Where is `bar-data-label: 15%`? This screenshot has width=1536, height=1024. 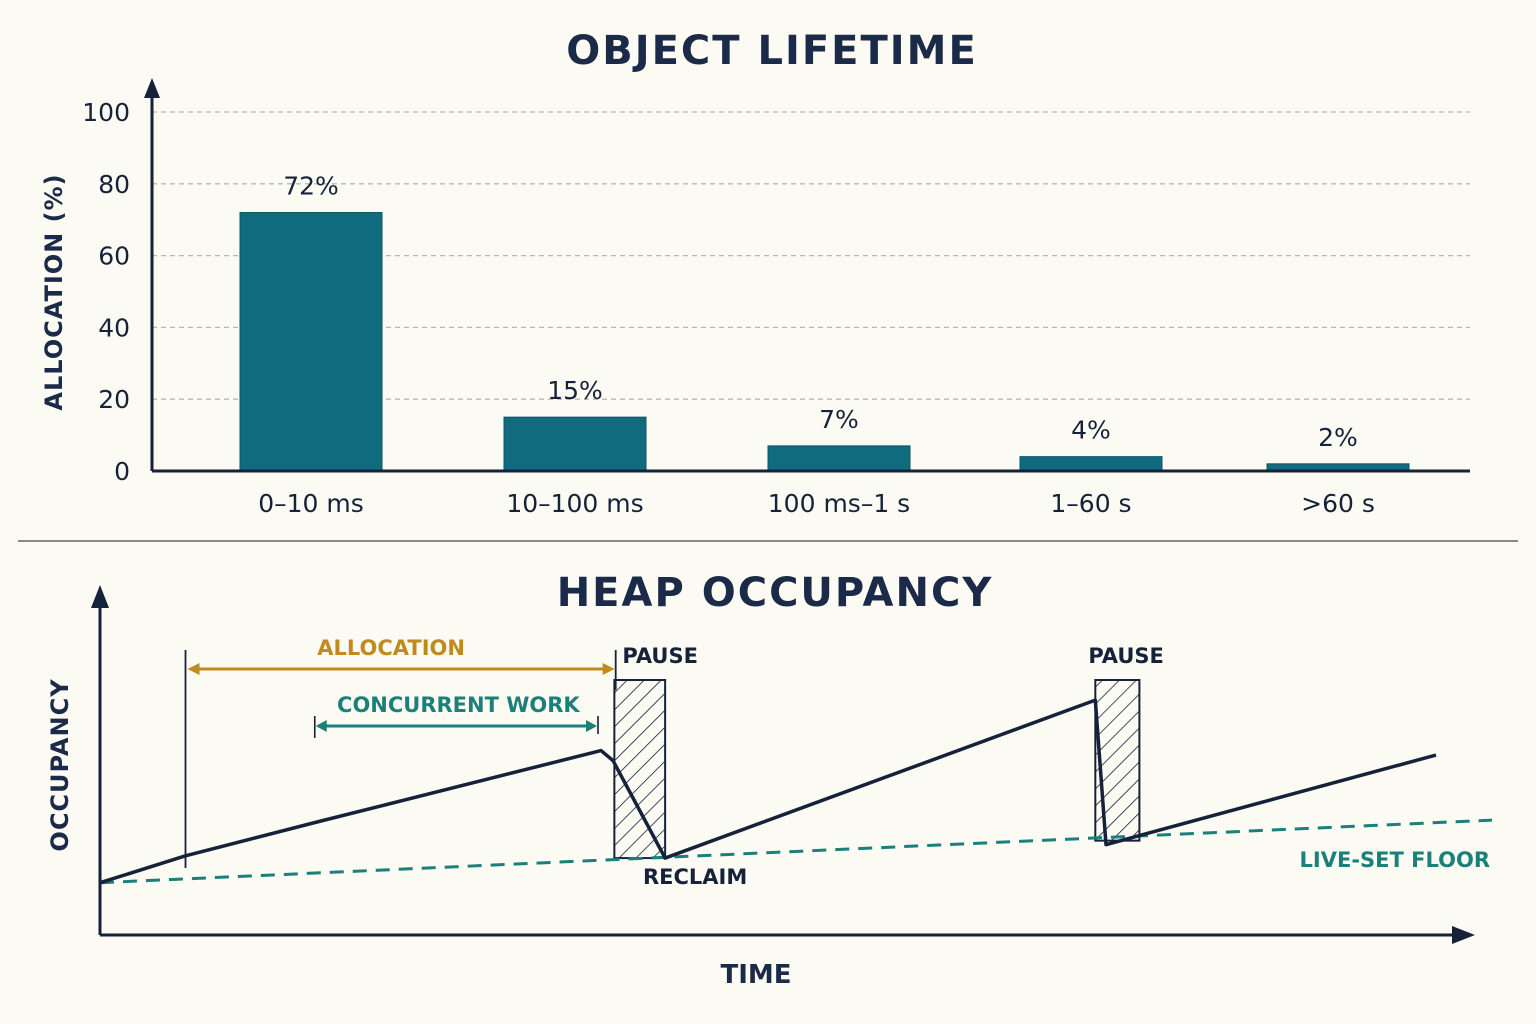 bar-data-label: 15% is located at coordinates (575, 390).